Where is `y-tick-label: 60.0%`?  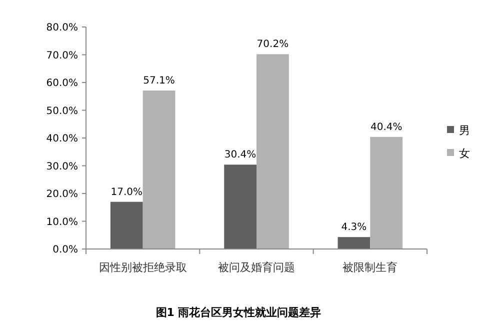 y-tick-label: 60.0% is located at coordinates (62, 83).